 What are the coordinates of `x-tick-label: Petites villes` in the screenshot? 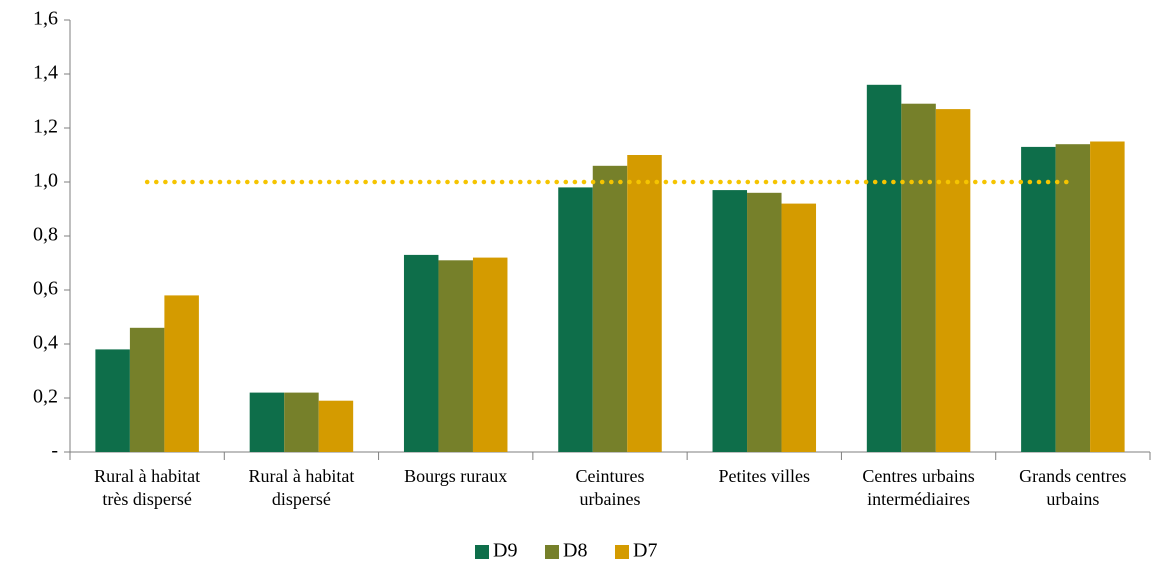 It's located at (765, 476).